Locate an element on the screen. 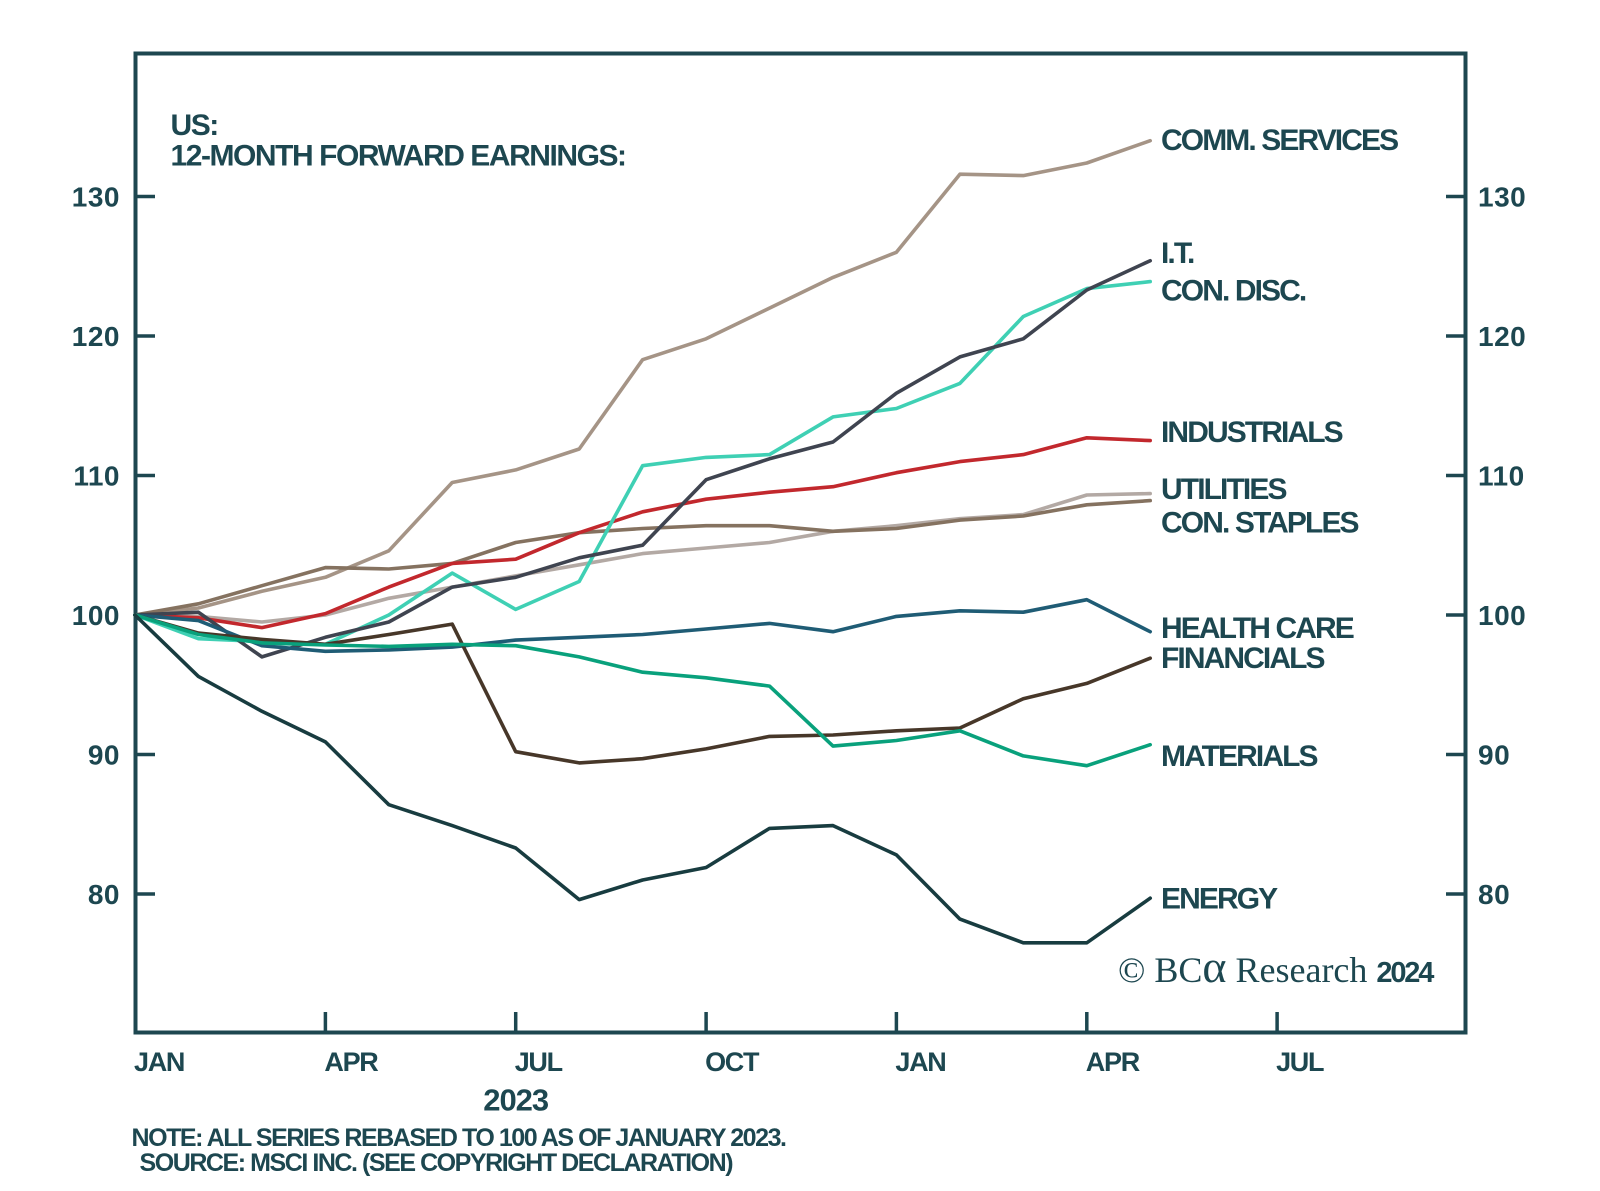 The image size is (1600, 1191). svg-text: 12-MONTH FORWARD EARNINGS: is located at coordinates (398, 156).